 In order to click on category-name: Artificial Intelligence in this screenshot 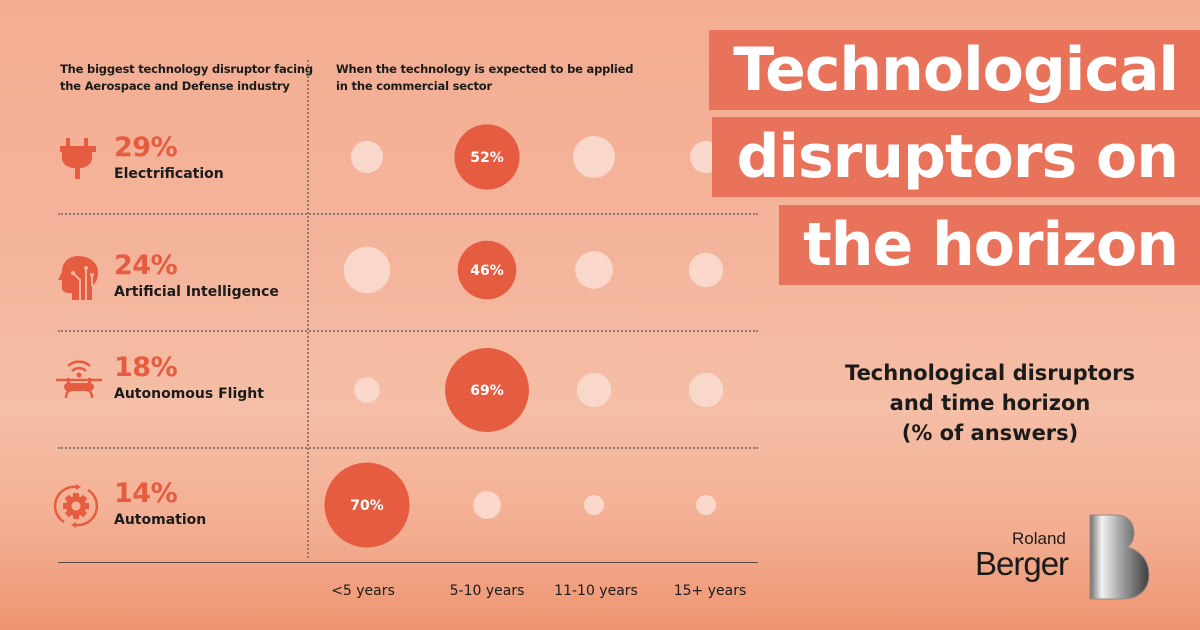, I will do `click(196, 292)`.